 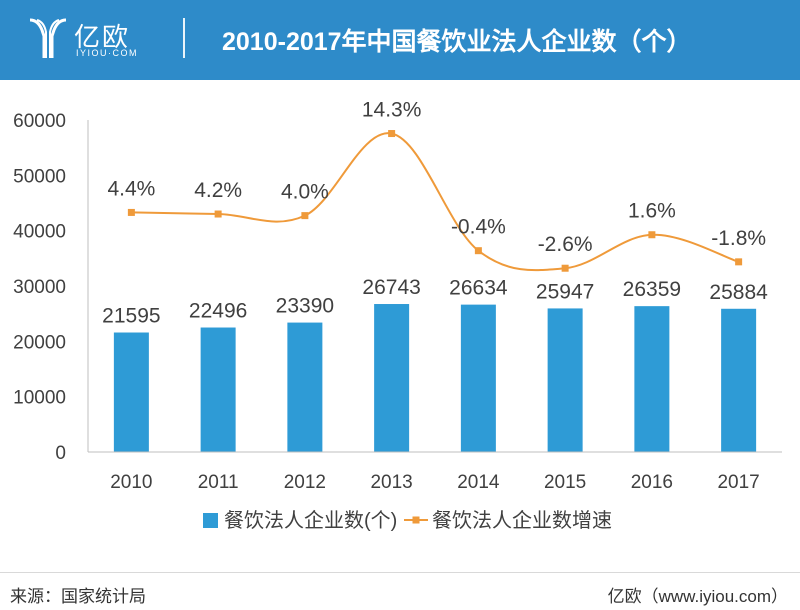 I want to click on growth-value-label: 4.2%, so click(x=218, y=190).